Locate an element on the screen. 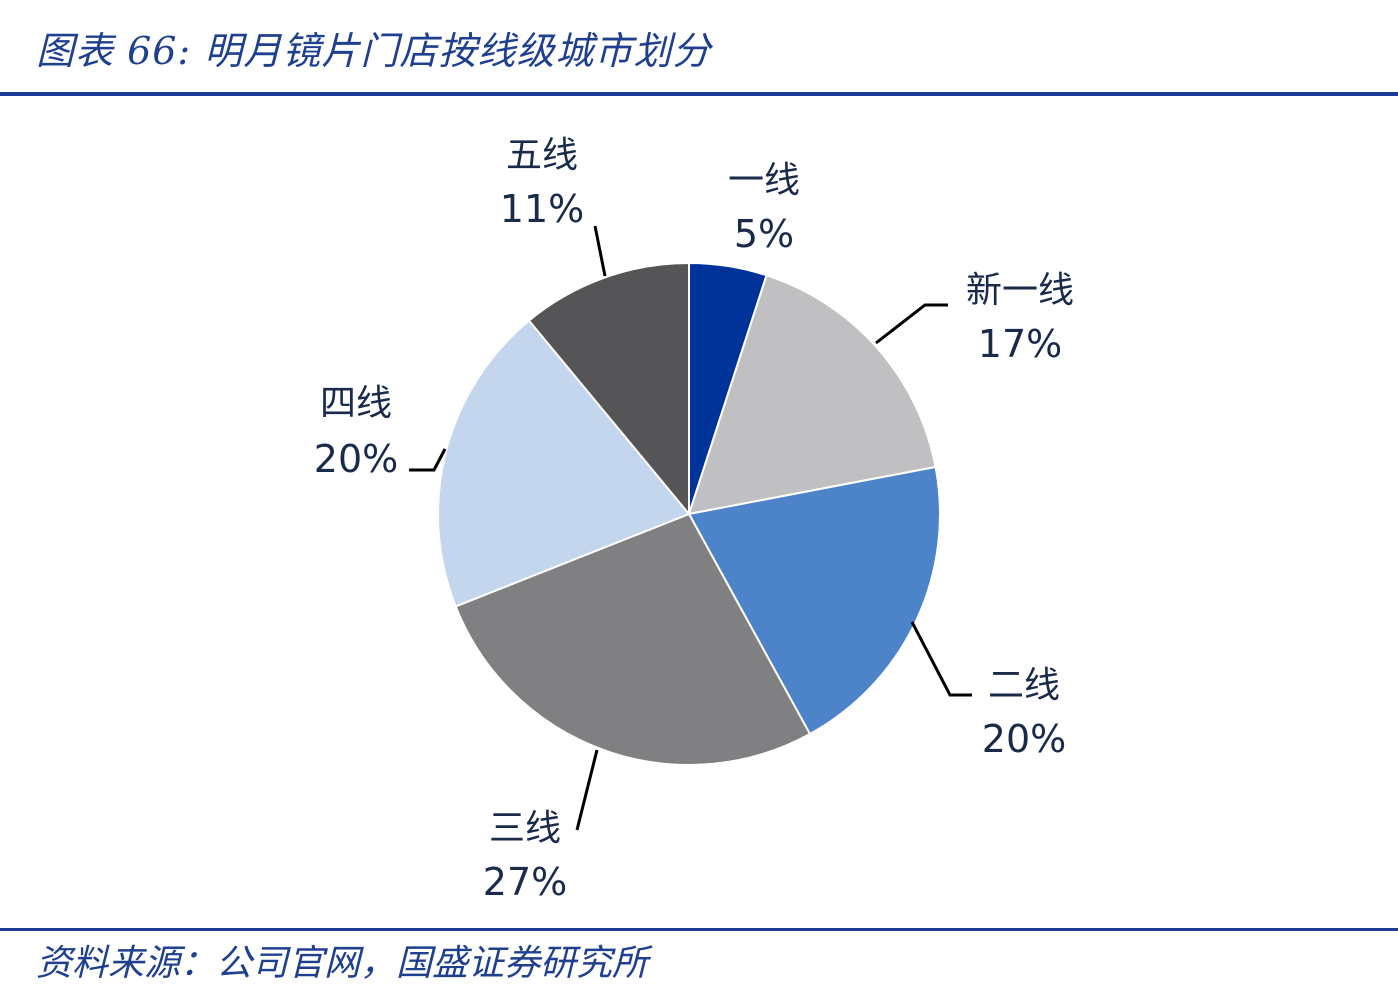 The width and height of the screenshot is (1398, 994). slice-label-pct-new-tier1: 17% is located at coordinates (1020, 344).